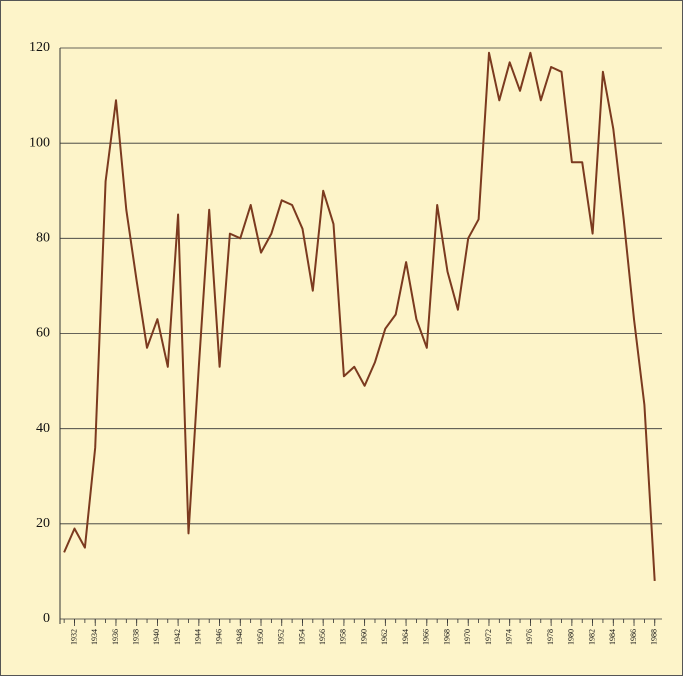 The height and width of the screenshot is (676, 683). Describe the element at coordinates (301, 637) in the screenshot. I see `x-tick-label: 1954` at that location.